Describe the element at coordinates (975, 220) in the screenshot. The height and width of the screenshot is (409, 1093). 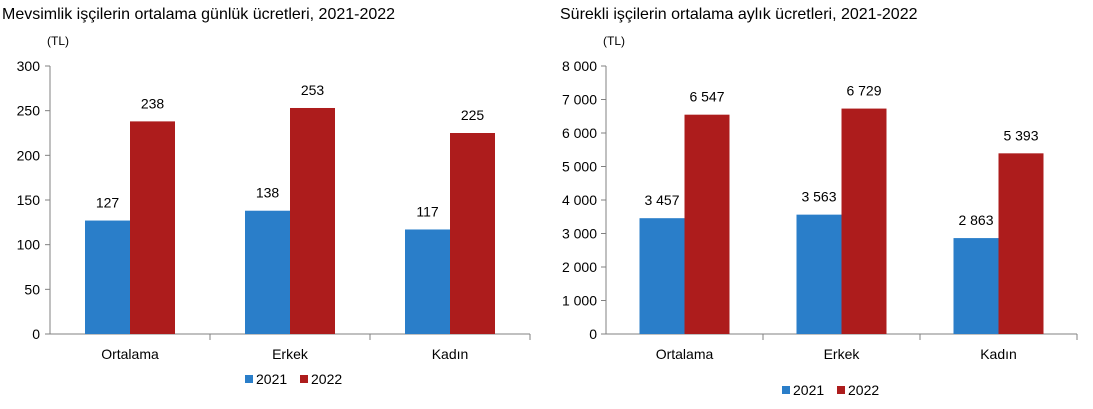
I see `data-label: 2 863` at that location.